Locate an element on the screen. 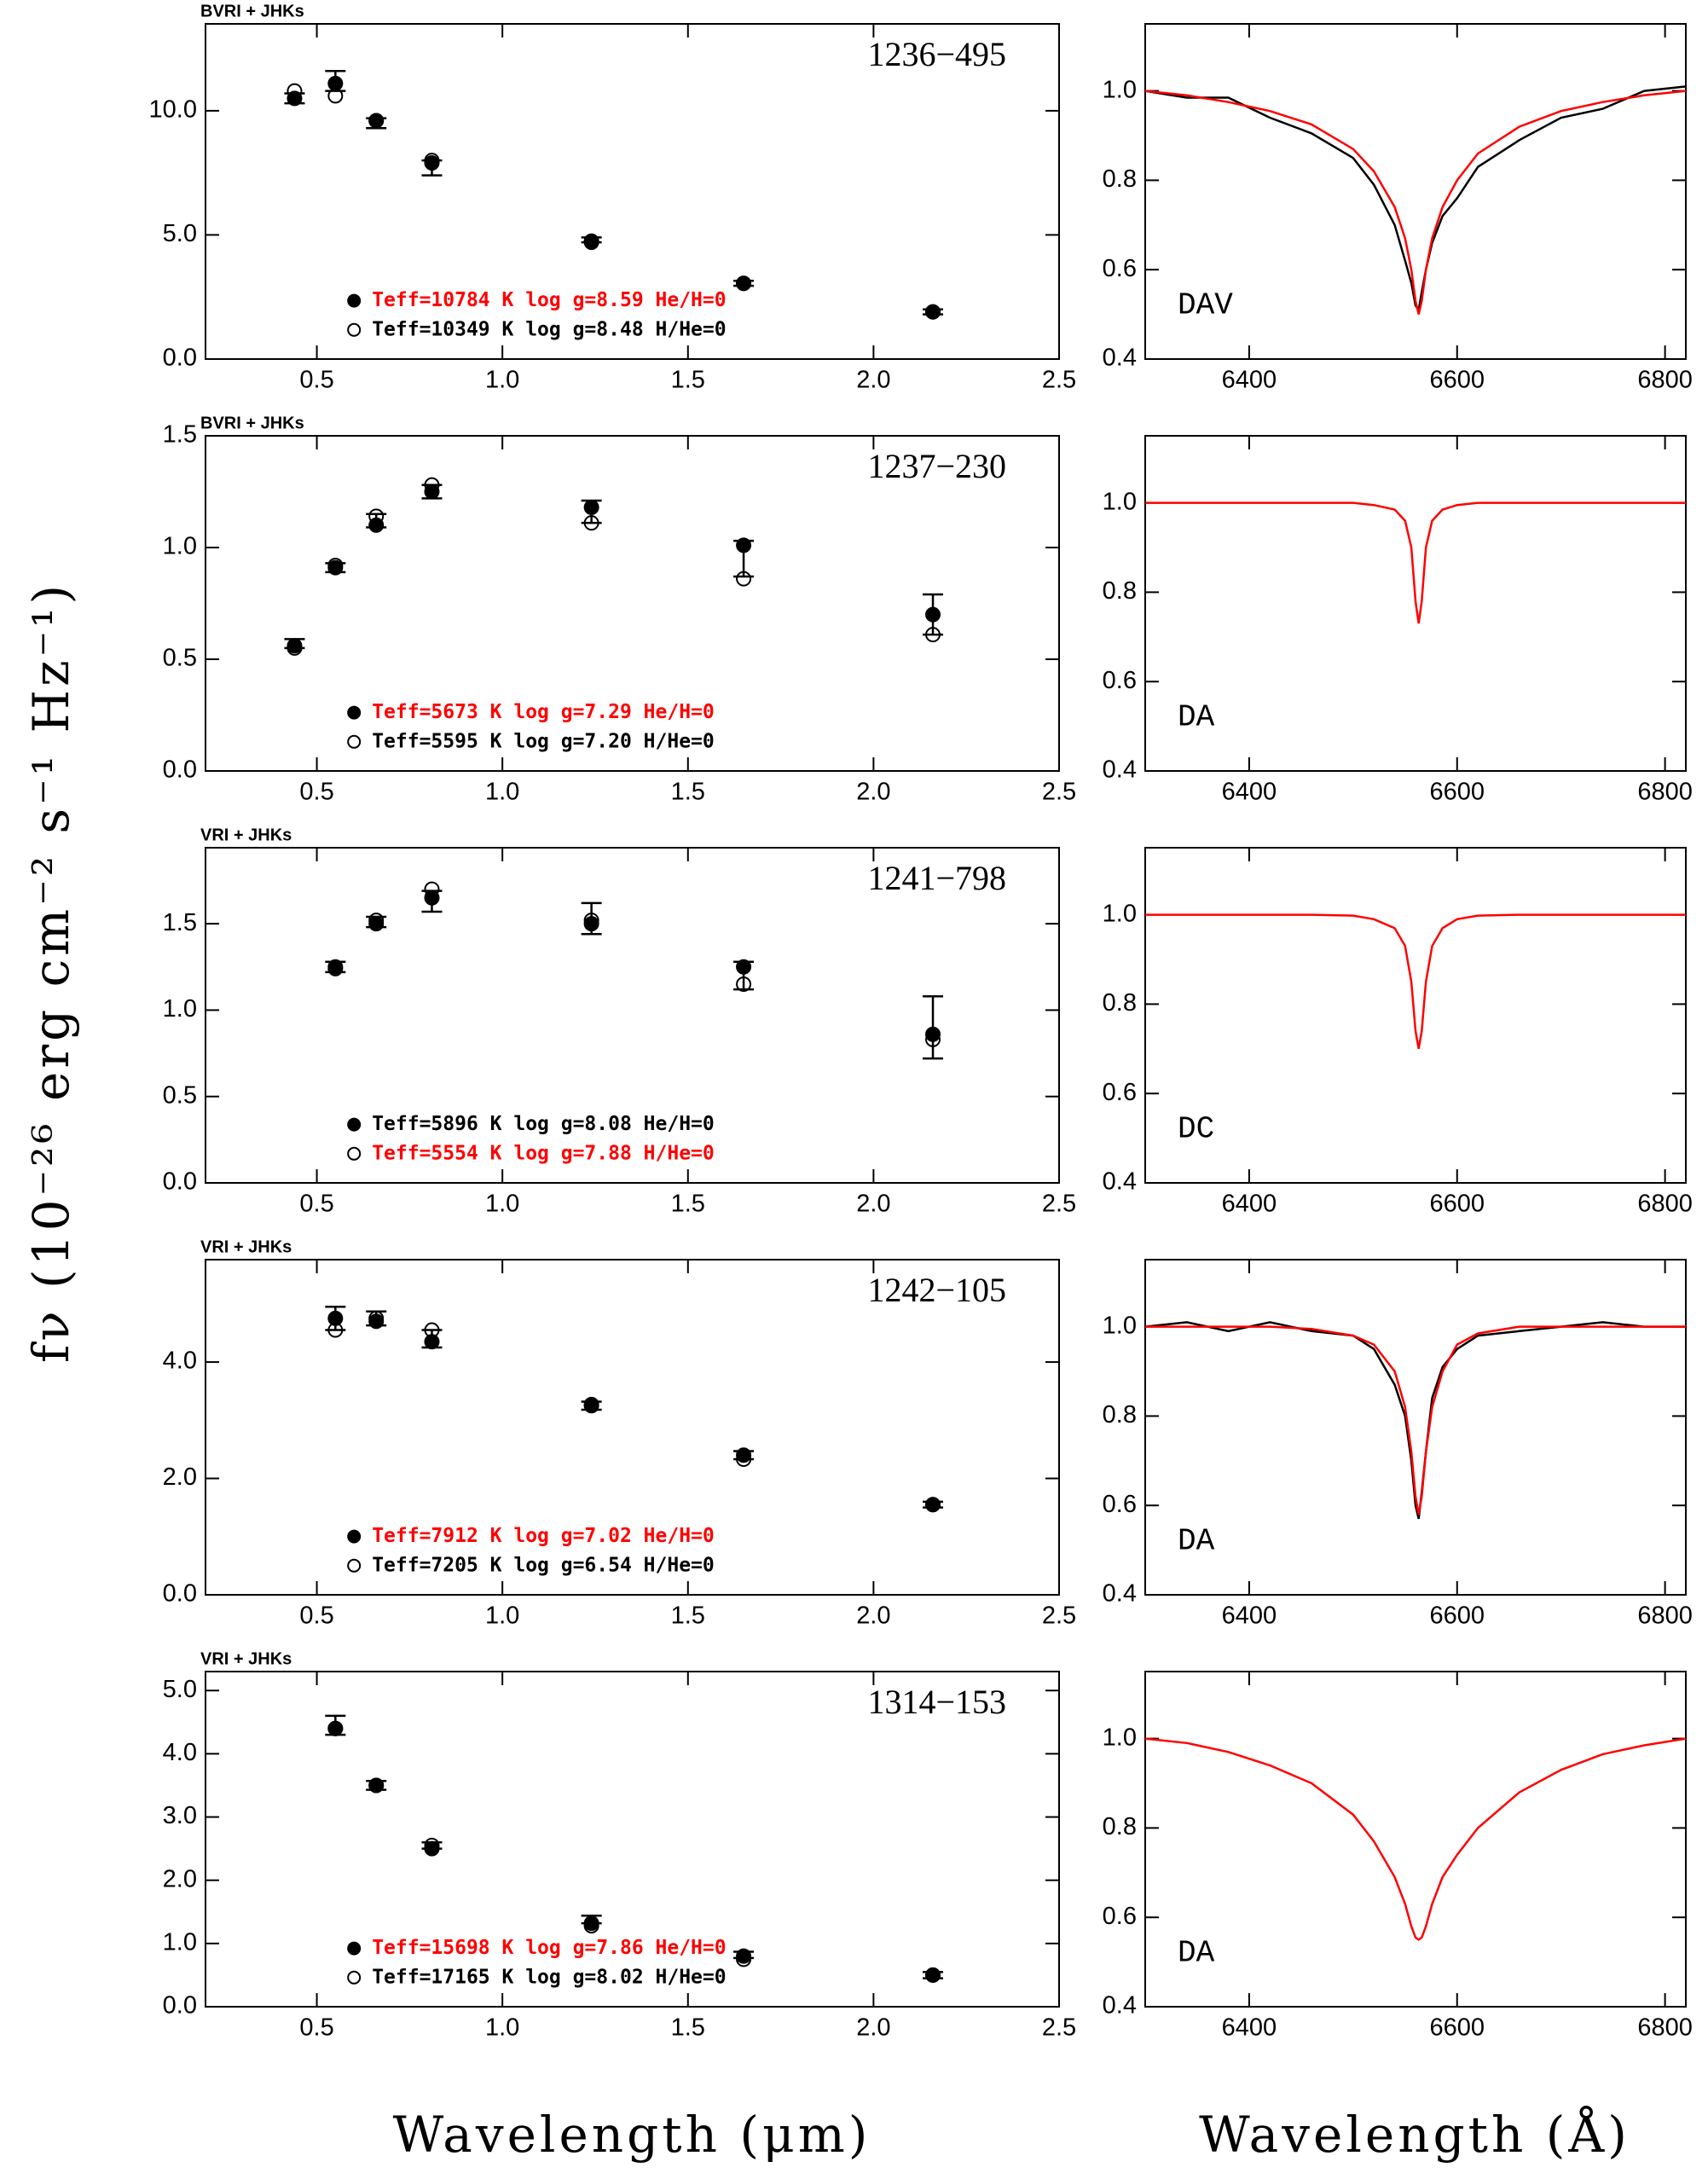 Image resolution: width=1708 pixels, height=2179 pixels. legend-entry: Teff=7205 K log g=6.54 H/He=0 is located at coordinates (543, 1565).